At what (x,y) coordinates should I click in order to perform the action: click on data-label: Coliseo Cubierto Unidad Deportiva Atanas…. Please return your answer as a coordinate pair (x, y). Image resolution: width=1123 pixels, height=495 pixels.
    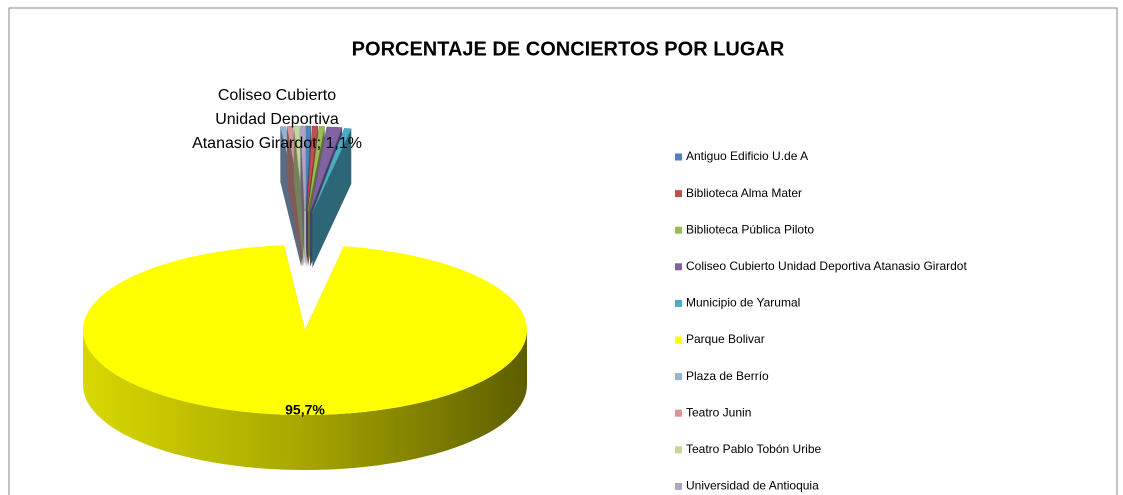
    Looking at the image, I should click on (277, 119).